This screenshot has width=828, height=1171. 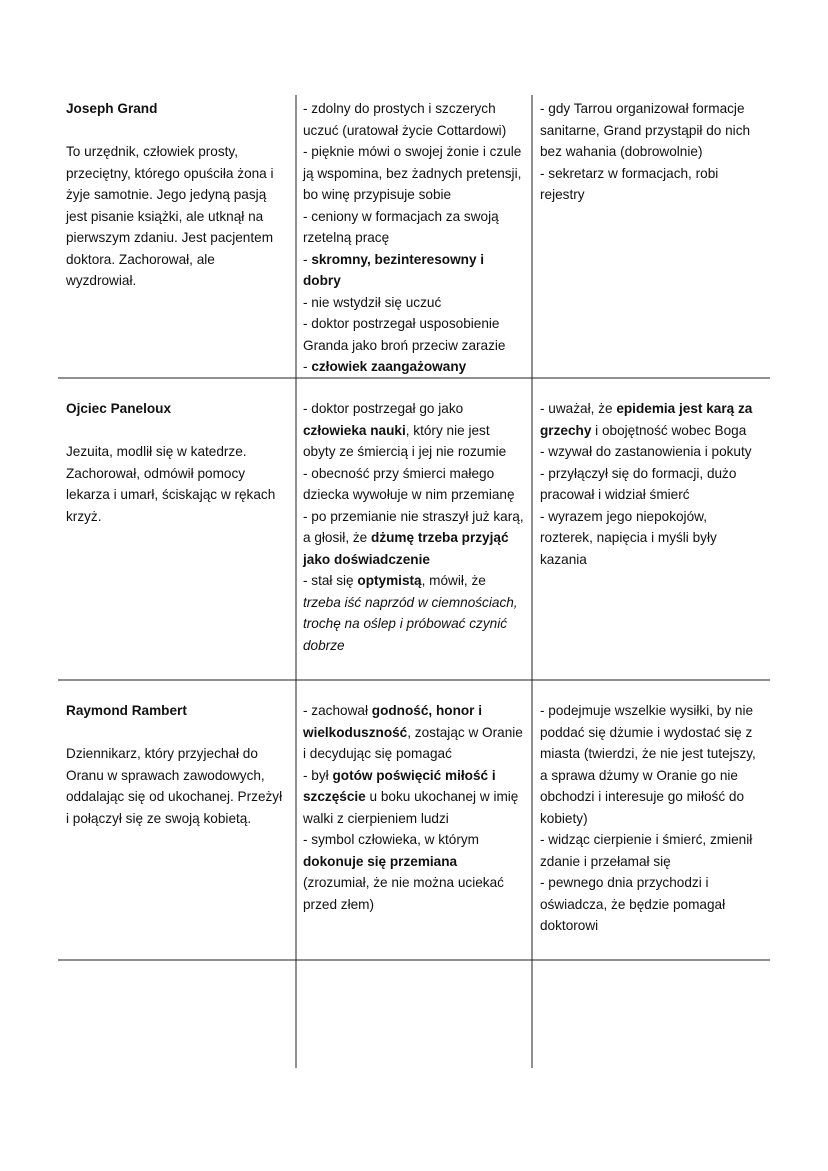 I want to click on text-run: - doktor postrzegał go jako, so click(x=383, y=408).